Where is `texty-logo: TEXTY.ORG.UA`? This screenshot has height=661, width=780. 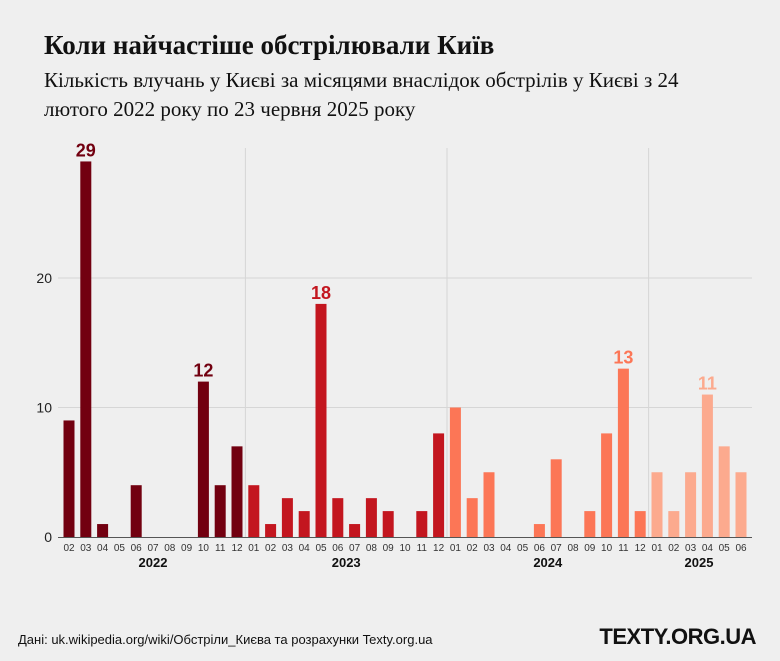
texty-logo: TEXTY.ORG.UA is located at coordinates (677, 636).